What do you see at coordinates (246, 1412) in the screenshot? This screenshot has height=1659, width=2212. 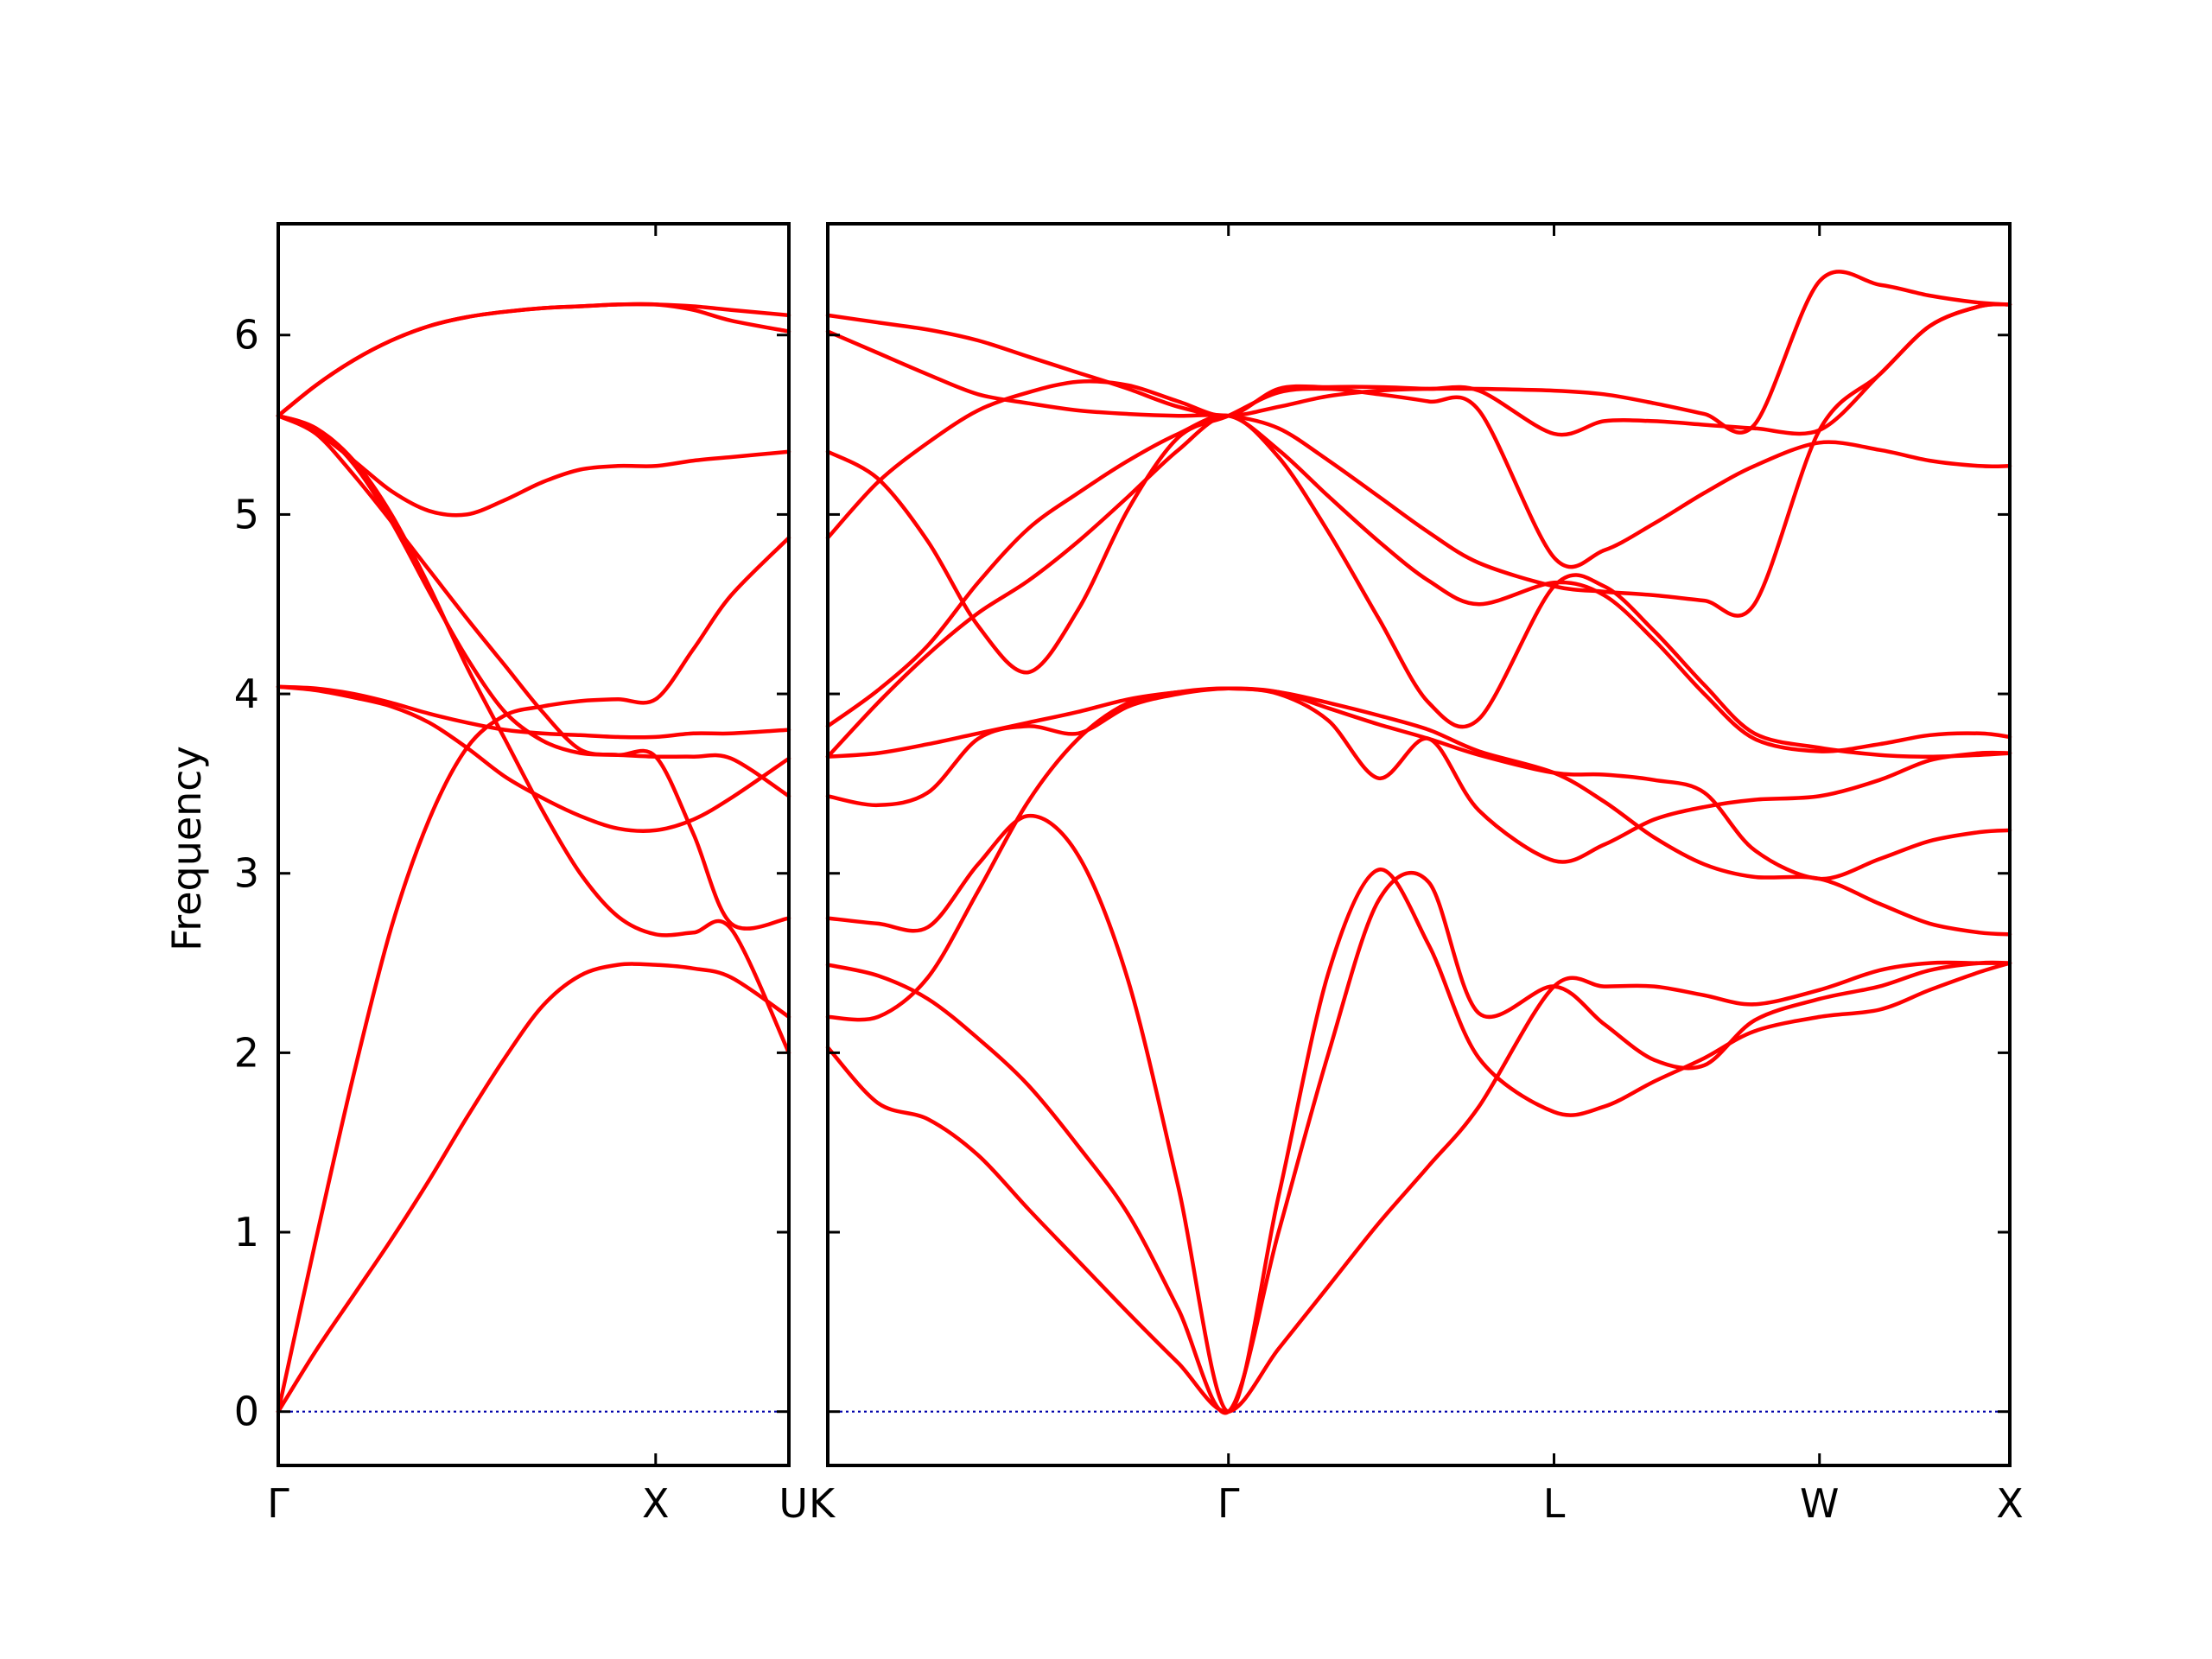 I see `y-tick-label: 0` at bounding box center [246, 1412].